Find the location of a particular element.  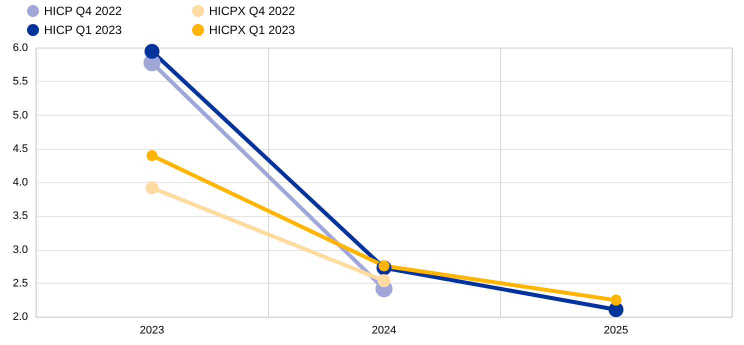

y-tick-label: 5.5 is located at coordinates (20, 82).